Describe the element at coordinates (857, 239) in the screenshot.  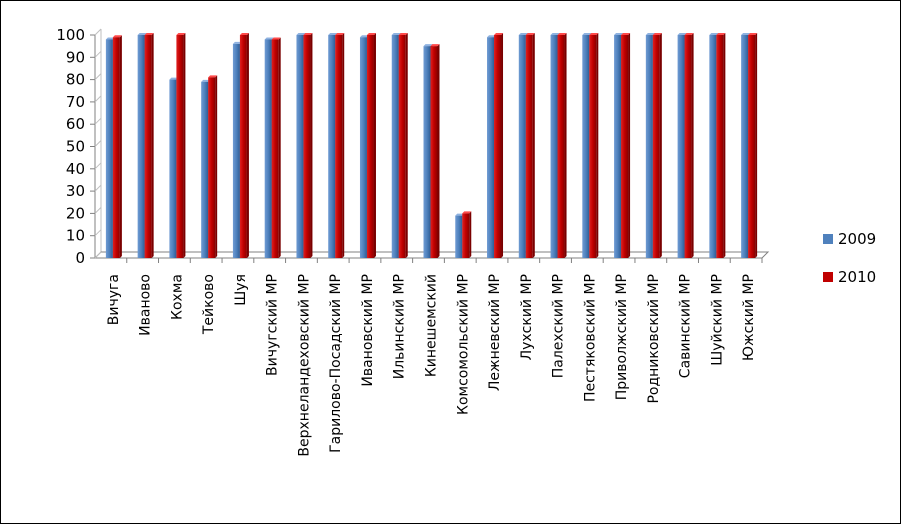
I see `legend-label: 2009` at that location.